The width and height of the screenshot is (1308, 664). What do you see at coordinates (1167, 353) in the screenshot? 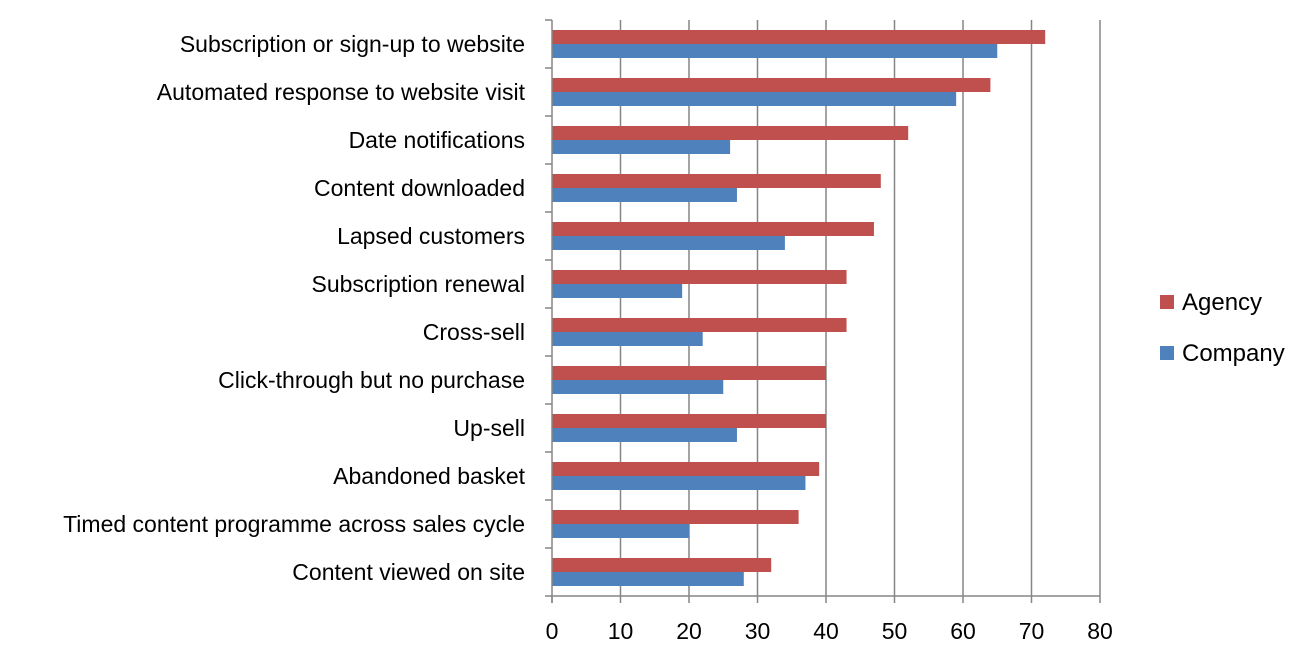
I see `legend-swatch-company` at bounding box center [1167, 353].